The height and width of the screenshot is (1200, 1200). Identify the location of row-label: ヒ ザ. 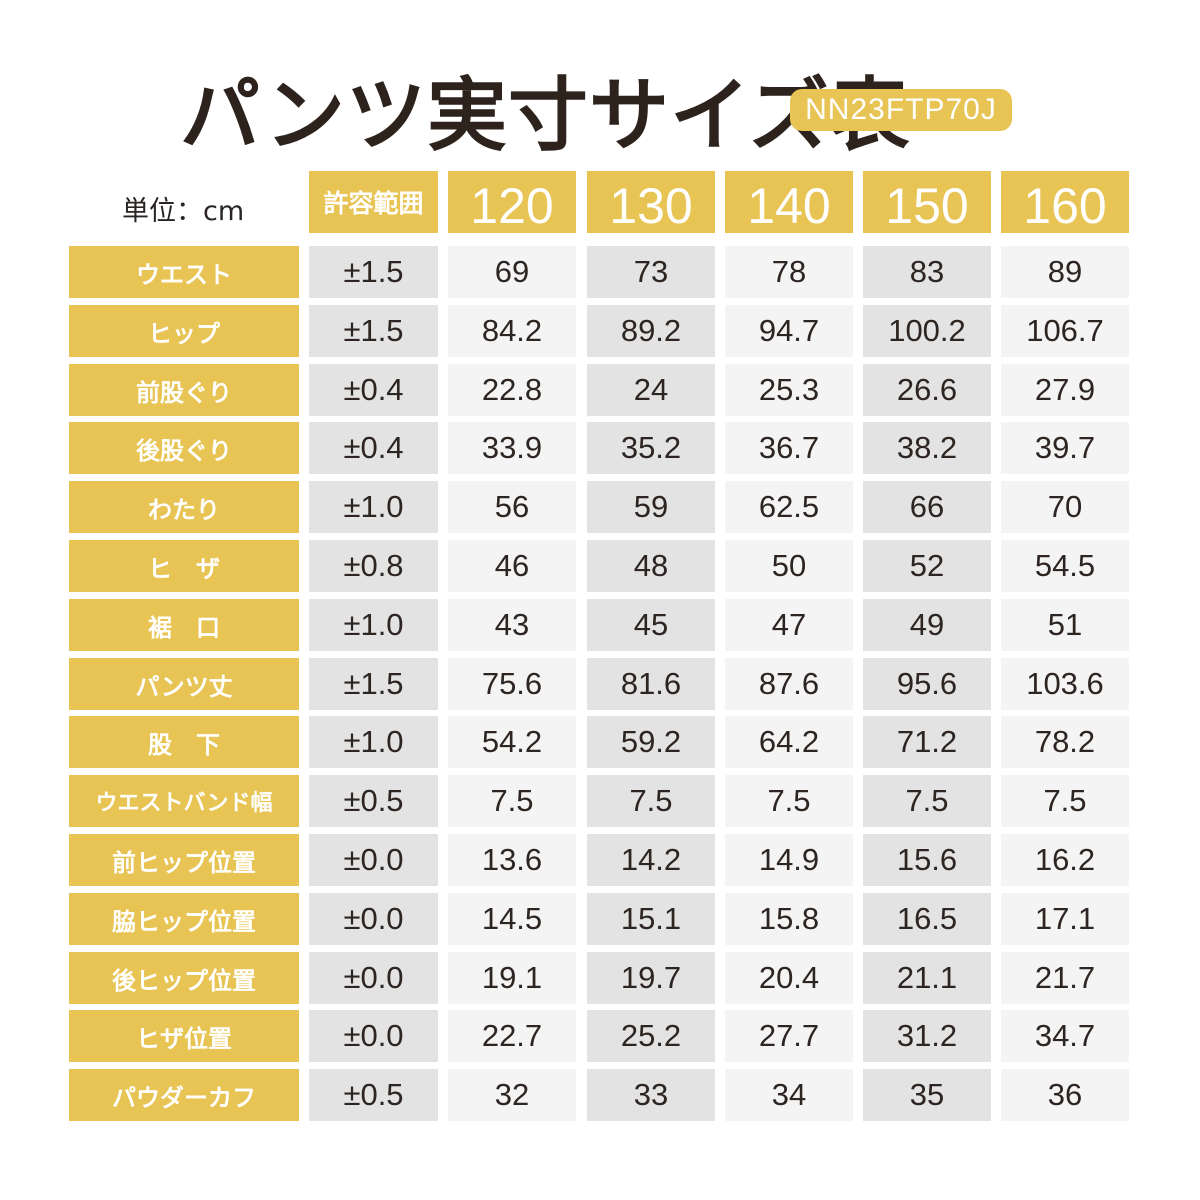
(184, 566).